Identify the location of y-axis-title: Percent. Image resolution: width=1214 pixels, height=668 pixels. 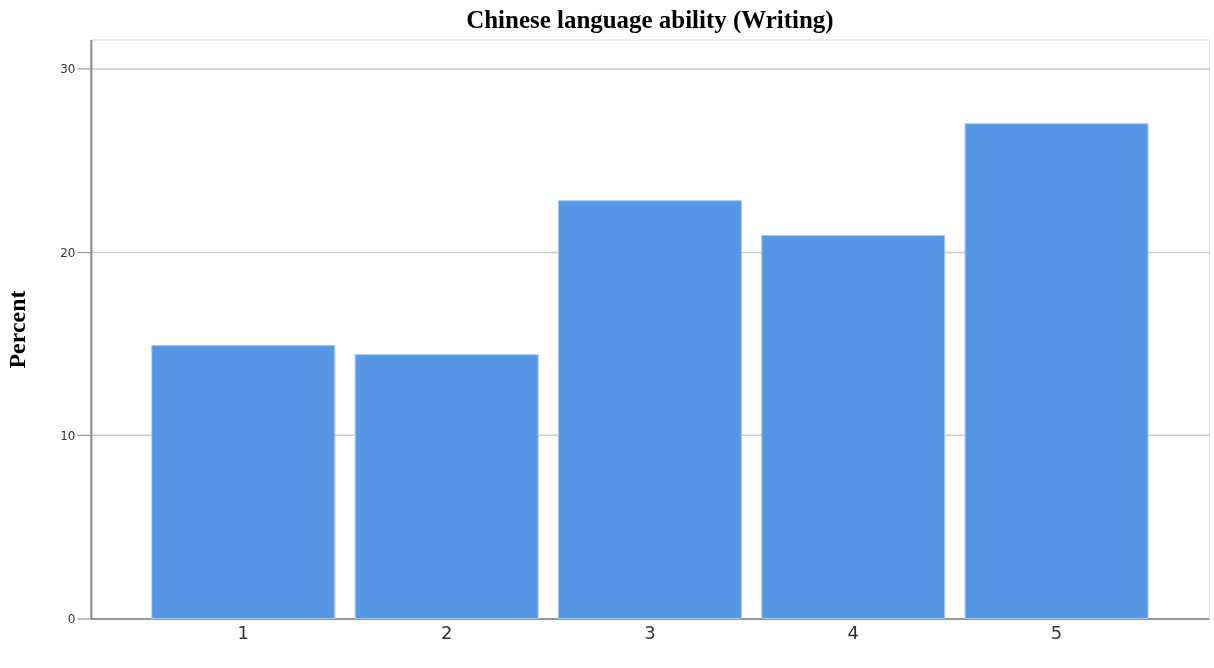
(17, 329).